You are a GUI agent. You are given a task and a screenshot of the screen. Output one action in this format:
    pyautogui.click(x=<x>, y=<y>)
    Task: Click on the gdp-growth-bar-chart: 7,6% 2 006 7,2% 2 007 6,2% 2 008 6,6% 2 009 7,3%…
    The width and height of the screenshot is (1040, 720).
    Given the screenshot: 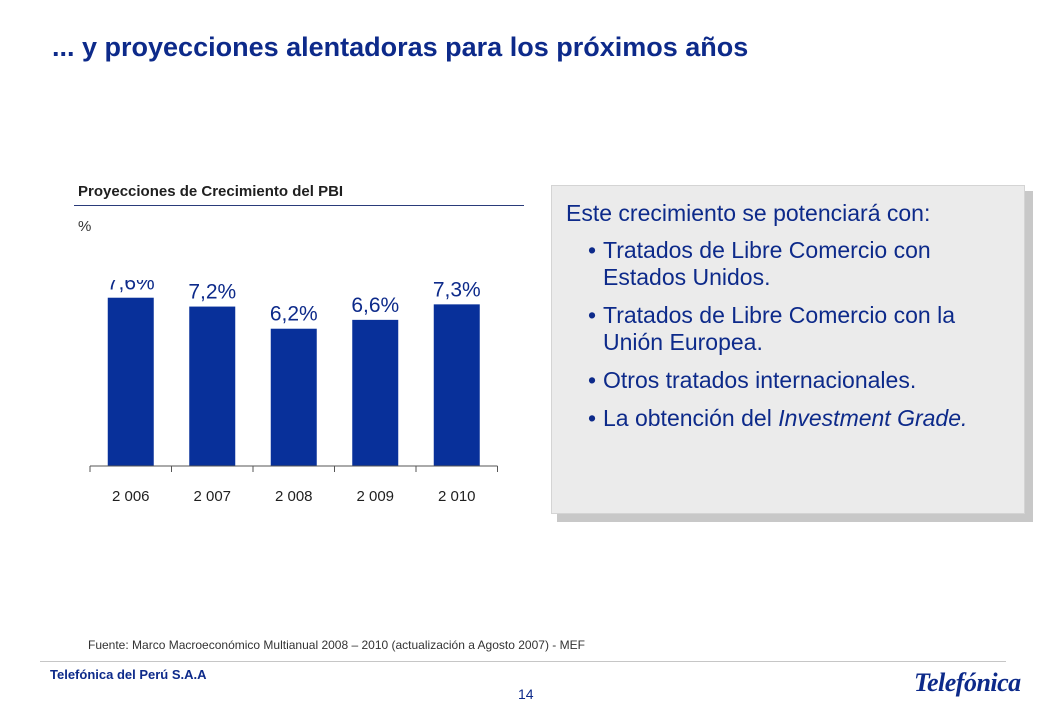 What is the action you would take?
    pyautogui.click(x=293, y=392)
    